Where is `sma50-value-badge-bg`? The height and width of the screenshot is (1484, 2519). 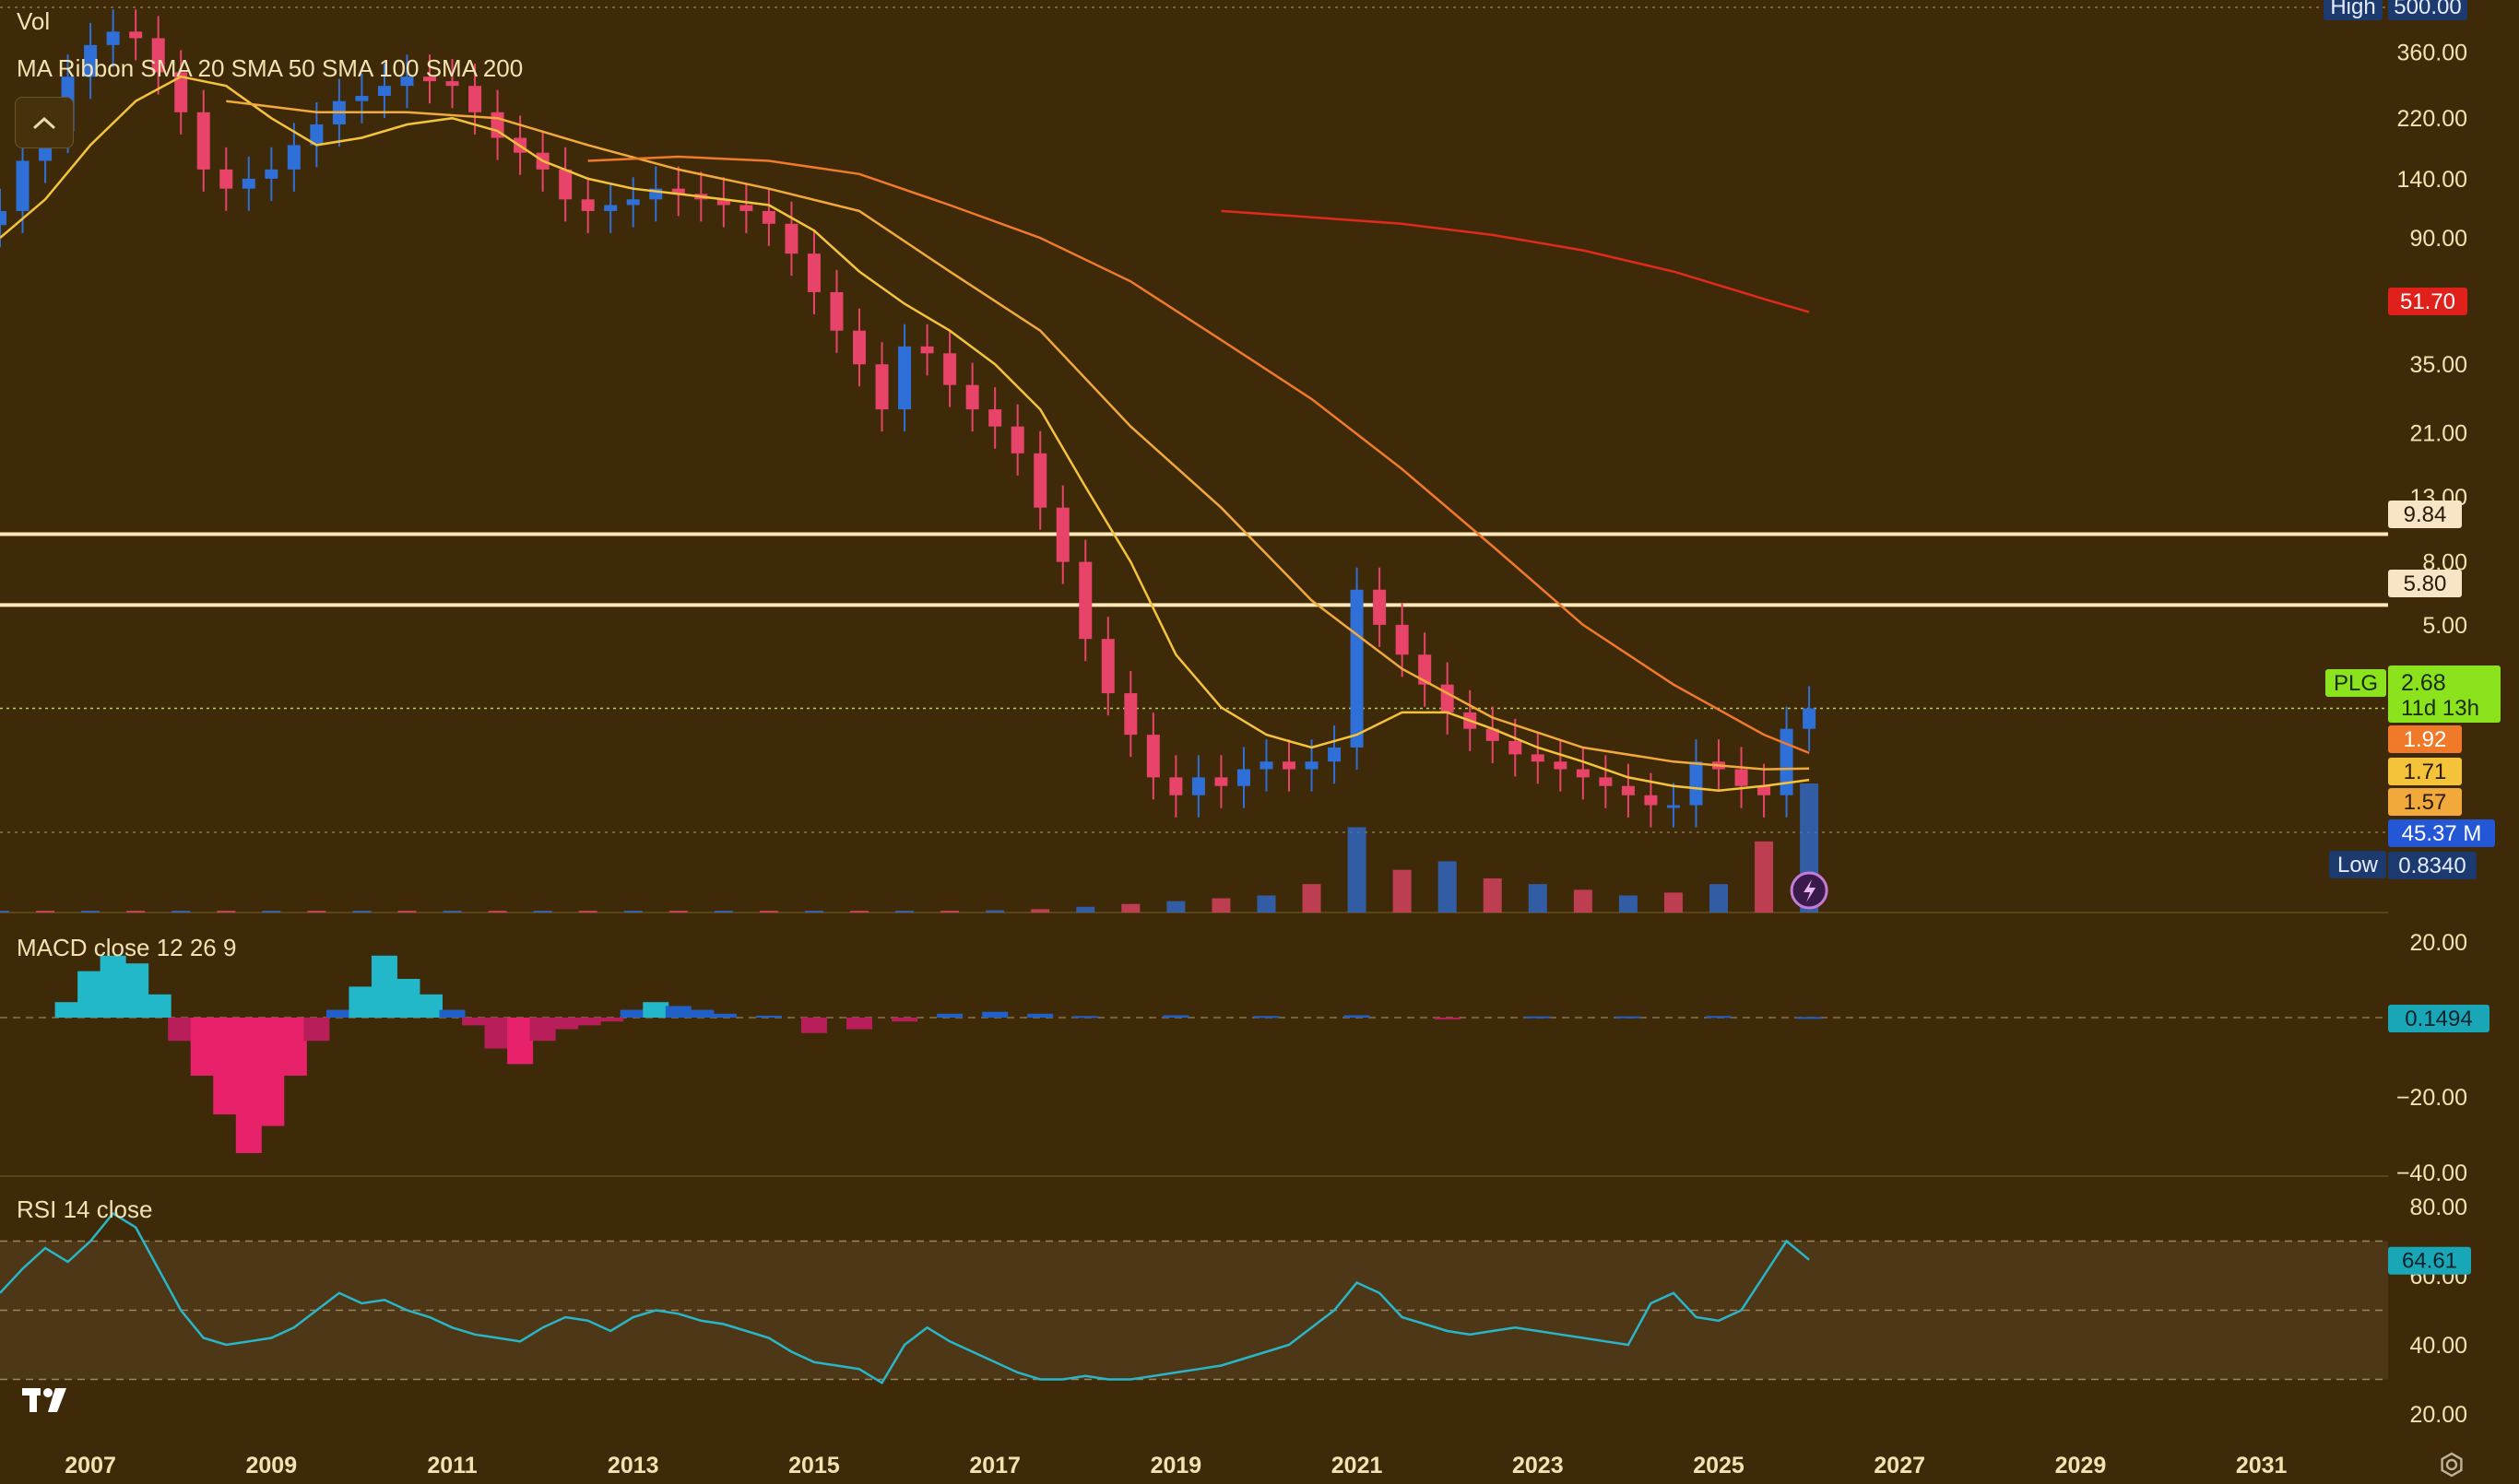
sma50-value-badge-bg is located at coordinates (2425, 771).